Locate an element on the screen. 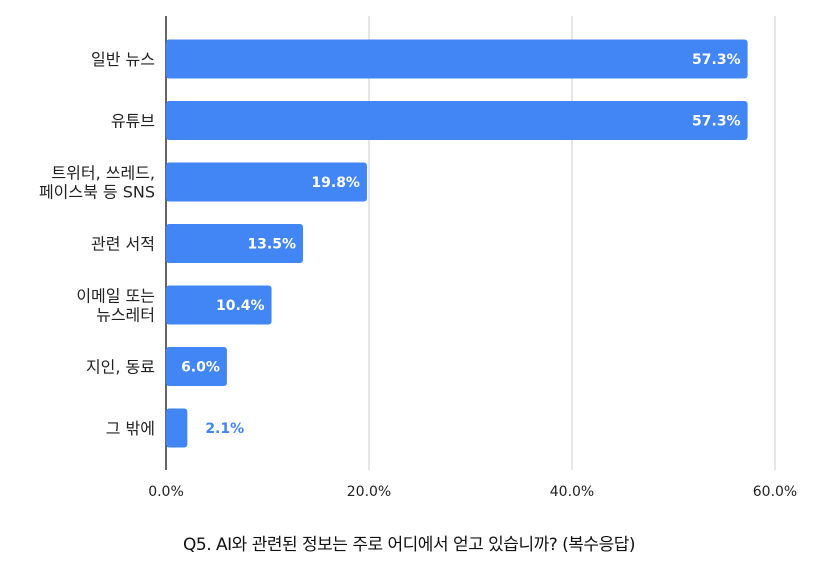  category-label-line: 트위터, 쓰레드, is located at coordinates (103, 173).